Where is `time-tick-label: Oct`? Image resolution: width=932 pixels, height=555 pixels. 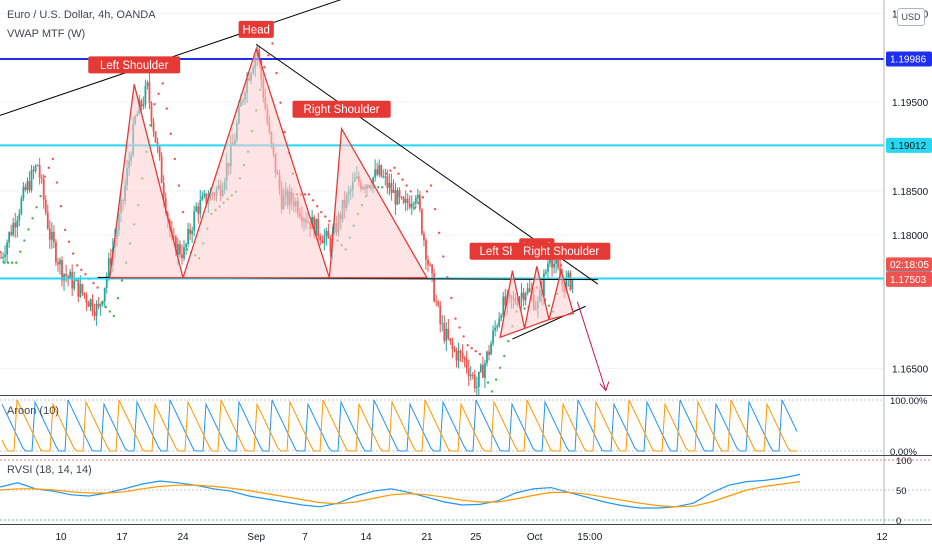
time-tick-label: Oct is located at coordinates (535, 537).